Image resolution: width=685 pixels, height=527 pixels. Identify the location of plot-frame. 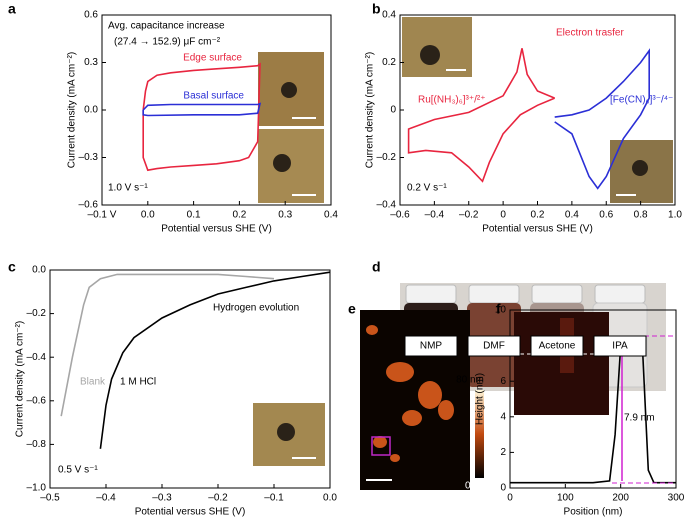
(593, 399).